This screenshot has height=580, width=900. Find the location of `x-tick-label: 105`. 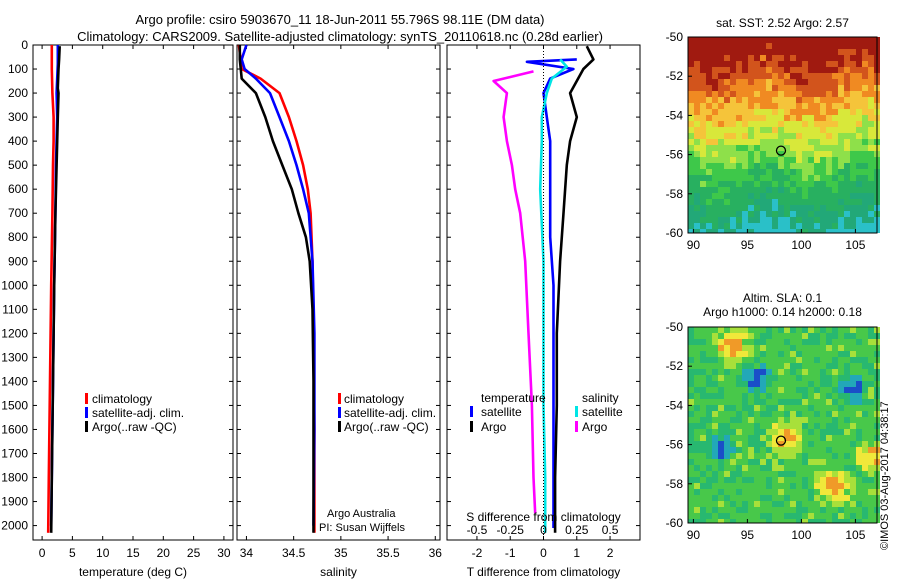

x-tick-label: 105 is located at coordinates (855, 535).